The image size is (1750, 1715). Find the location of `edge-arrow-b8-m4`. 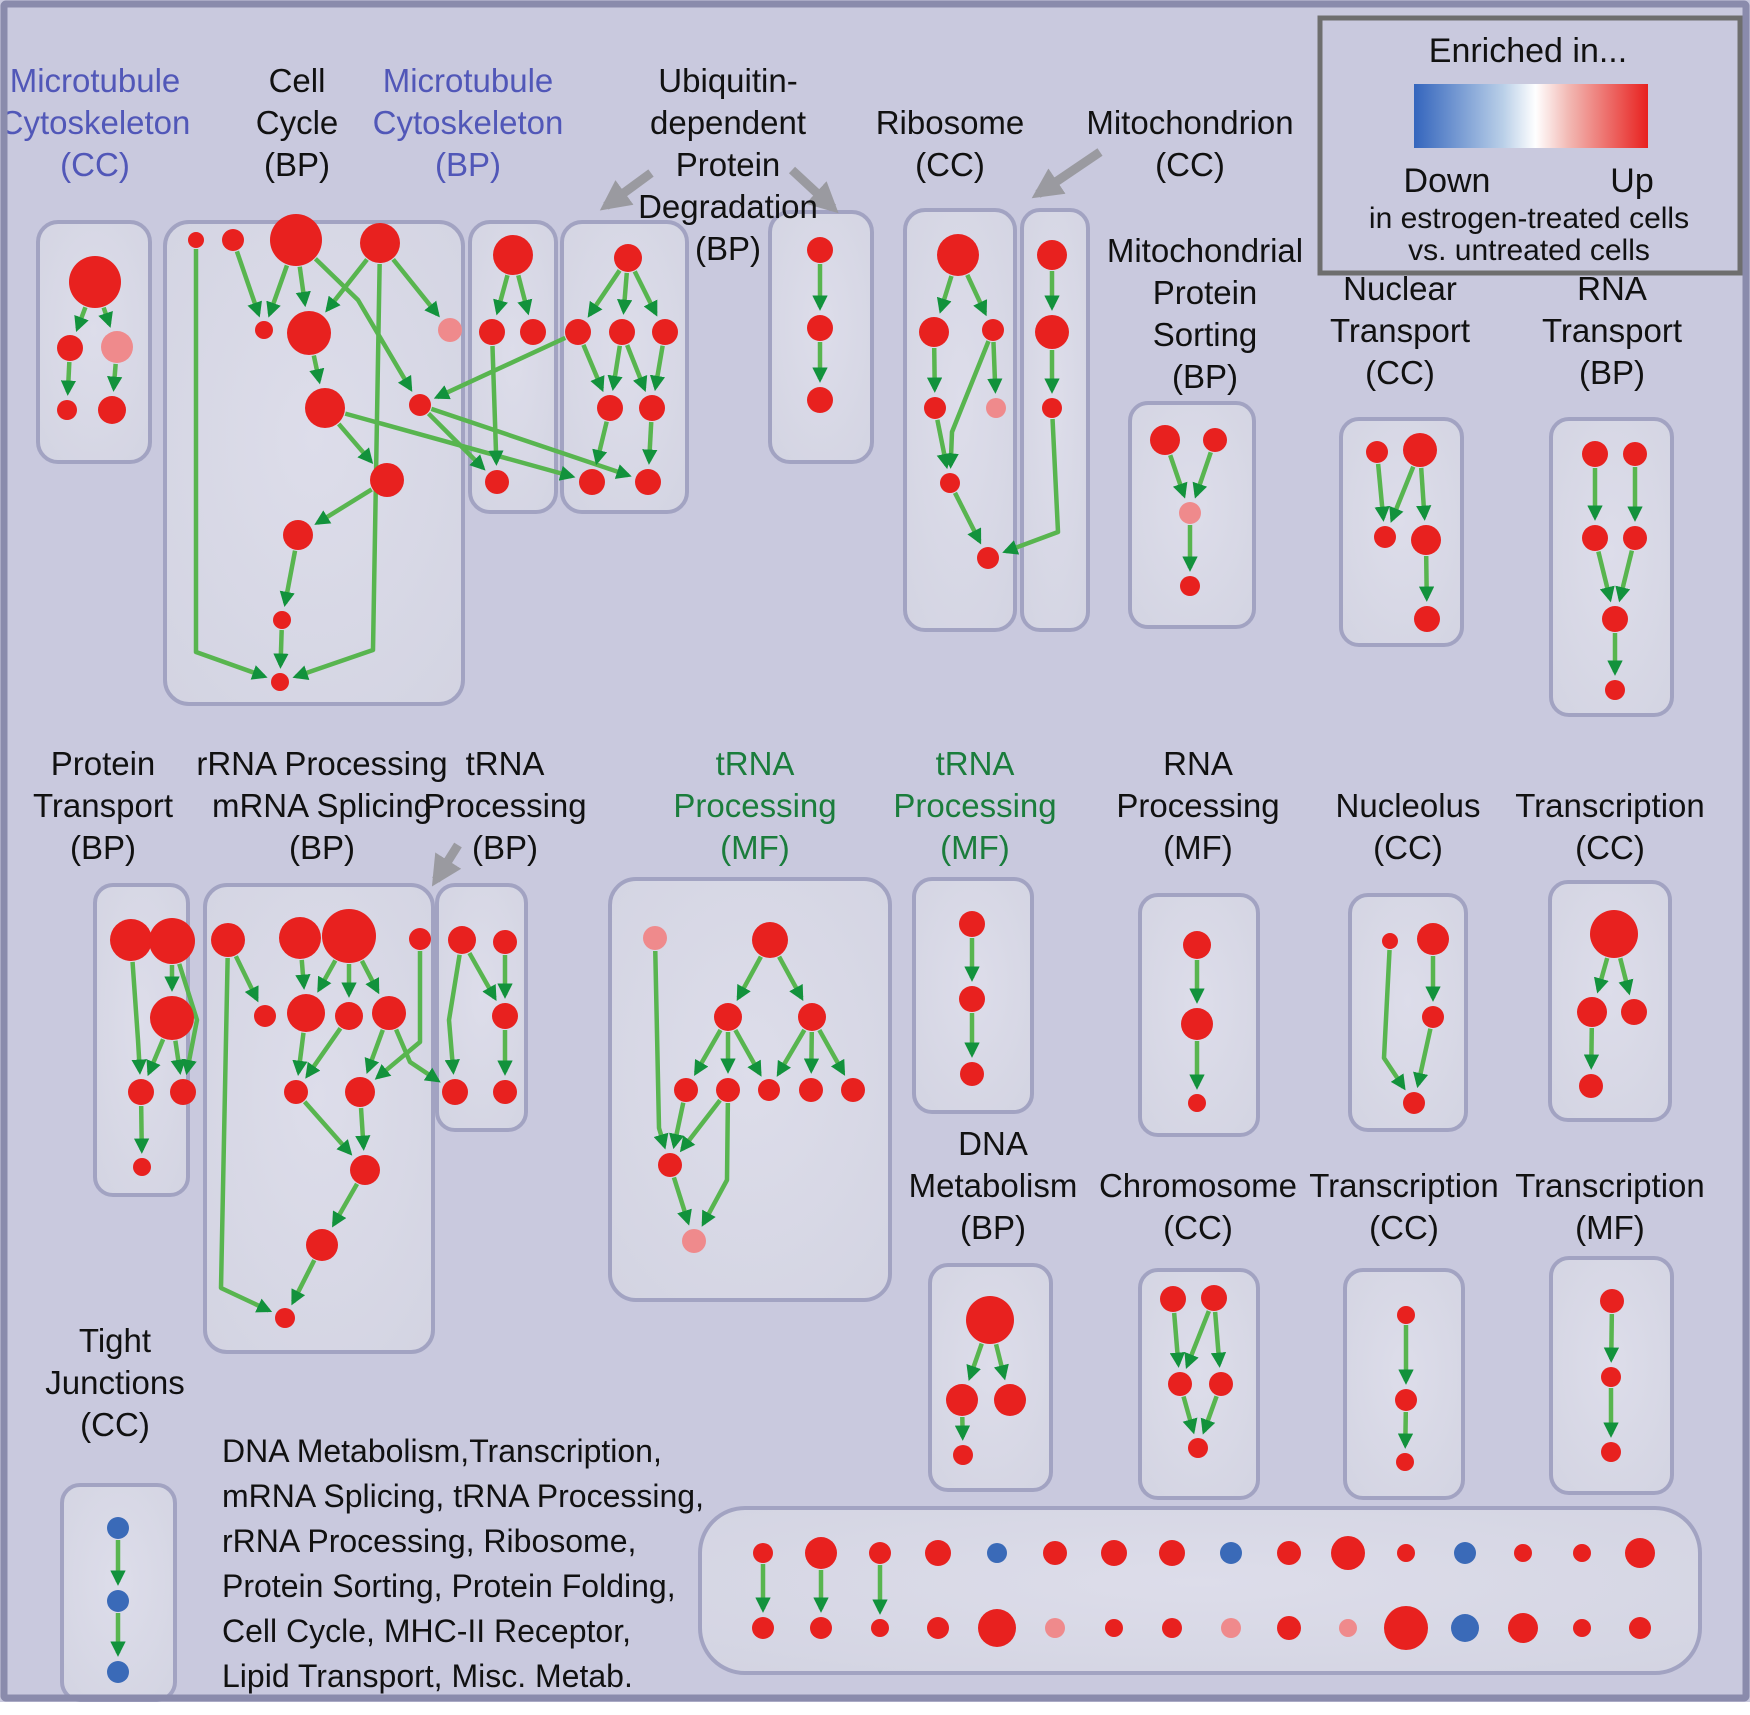

edge-arrow-b8-m4 is located at coordinates (456, 441).